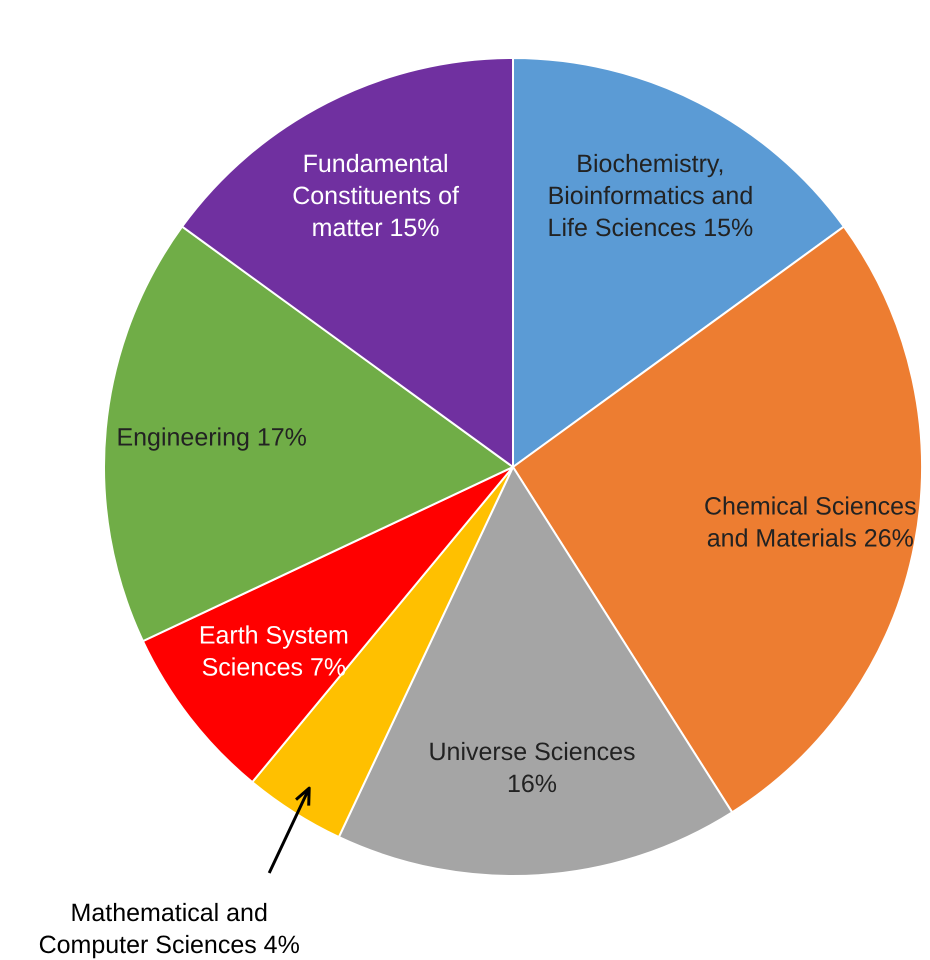 This screenshot has width=930, height=960. I want to click on slice-label: Mathematical and Computer Sciences 4%, so click(169, 928).